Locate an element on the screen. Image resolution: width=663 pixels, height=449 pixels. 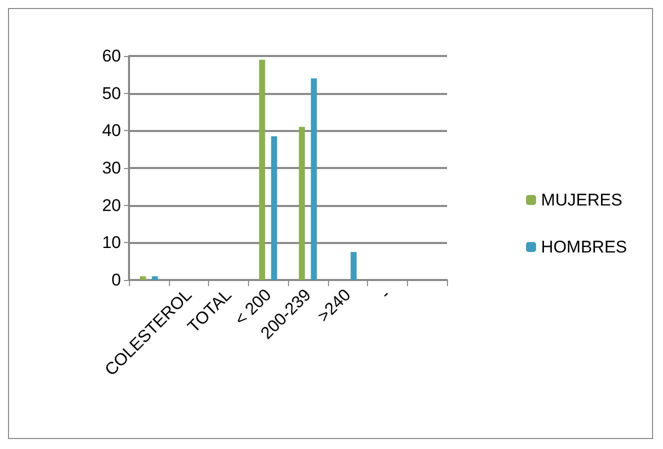
y-tick-label: 0 is located at coordinates (116, 280).